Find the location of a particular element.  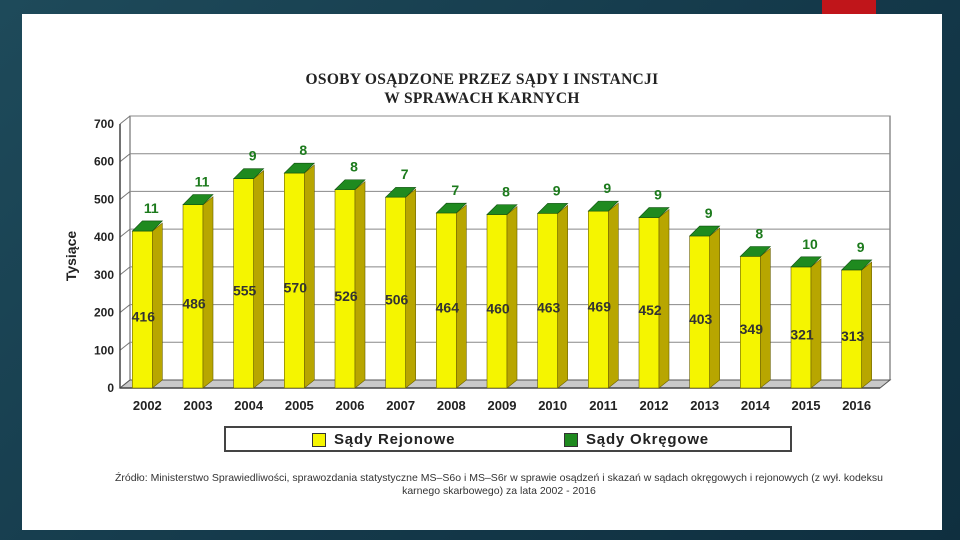

x-tick-label: 2014 is located at coordinates (756, 405).